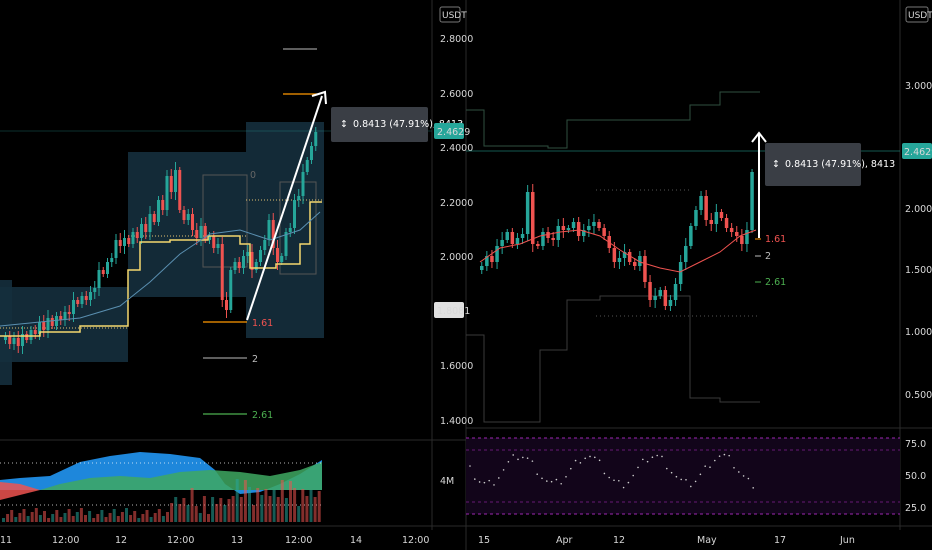 The image size is (932, 550). What do you see at coordinates (449, 131) in the screenshot?
I see `left-last-price-badge` at bounding box center [449, 131].